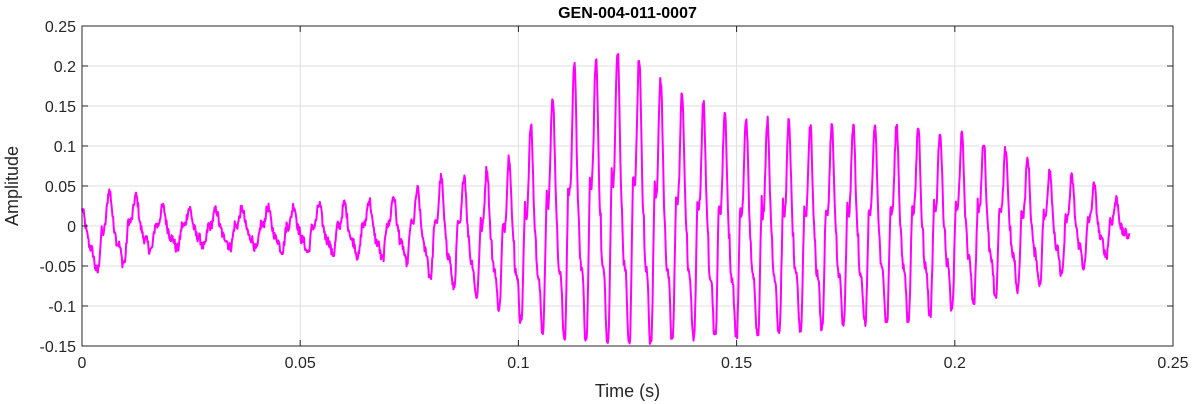  What do you see at coordinates (300, 363) in the screenshot?
I see `x-tick-label: 0.05` at bounding box center [300, 363].